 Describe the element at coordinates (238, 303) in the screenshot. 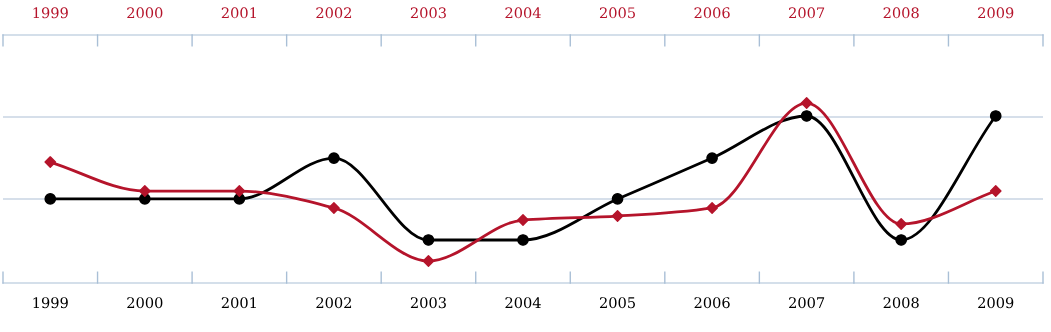

I see `category-label: 2001` at that location.